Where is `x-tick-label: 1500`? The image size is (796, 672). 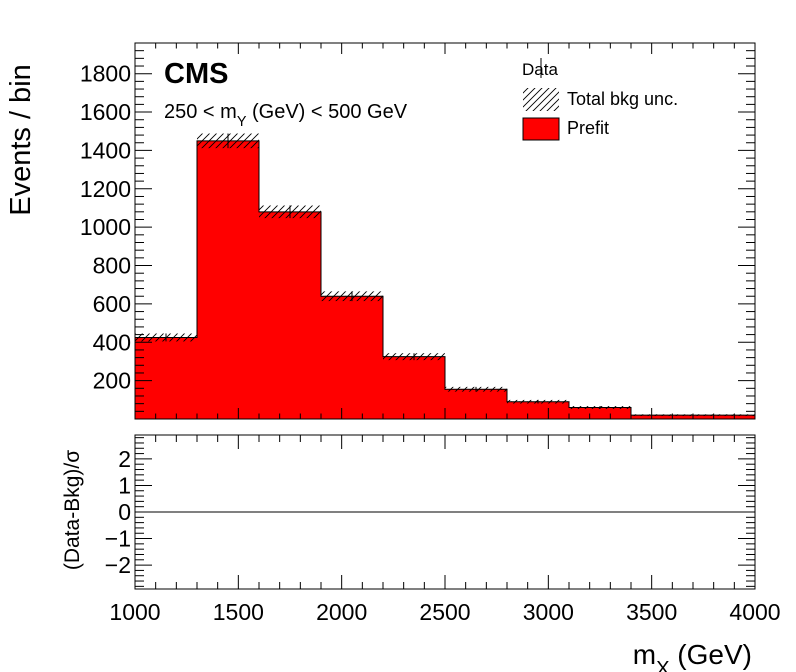 x-tick-label: 1500 is located at coordinates (238, 612).